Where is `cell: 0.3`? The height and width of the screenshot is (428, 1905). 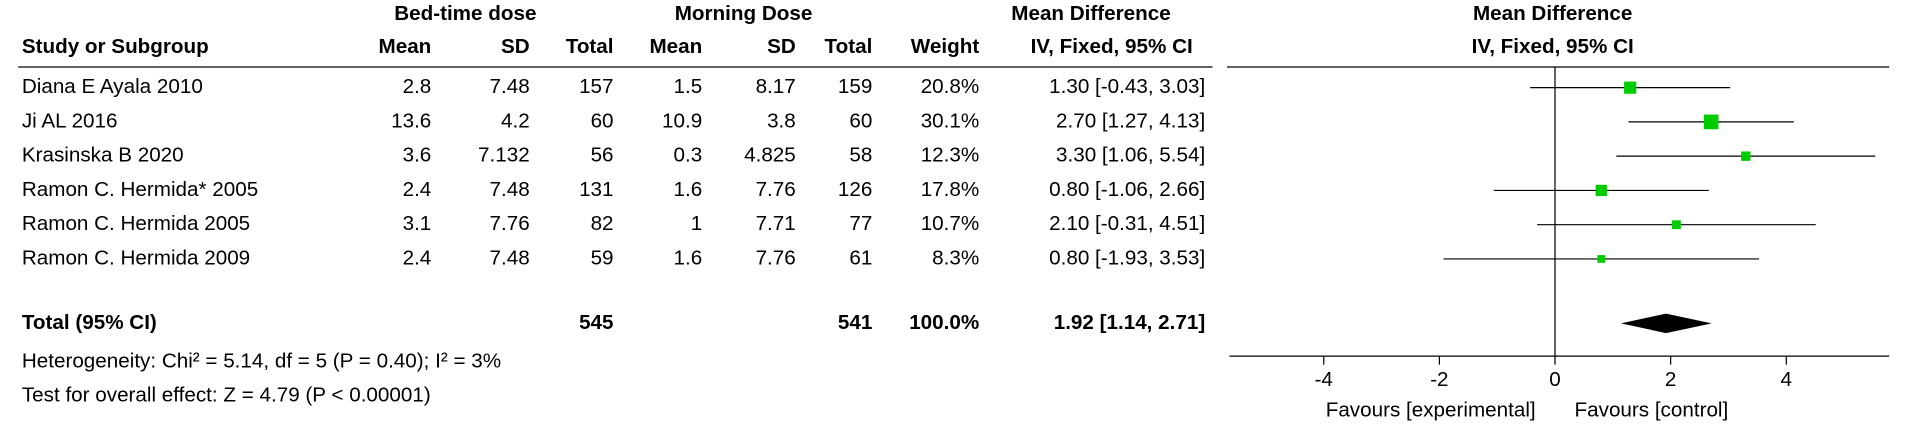 cell: 0.3 is located at coordinates (688, 155).